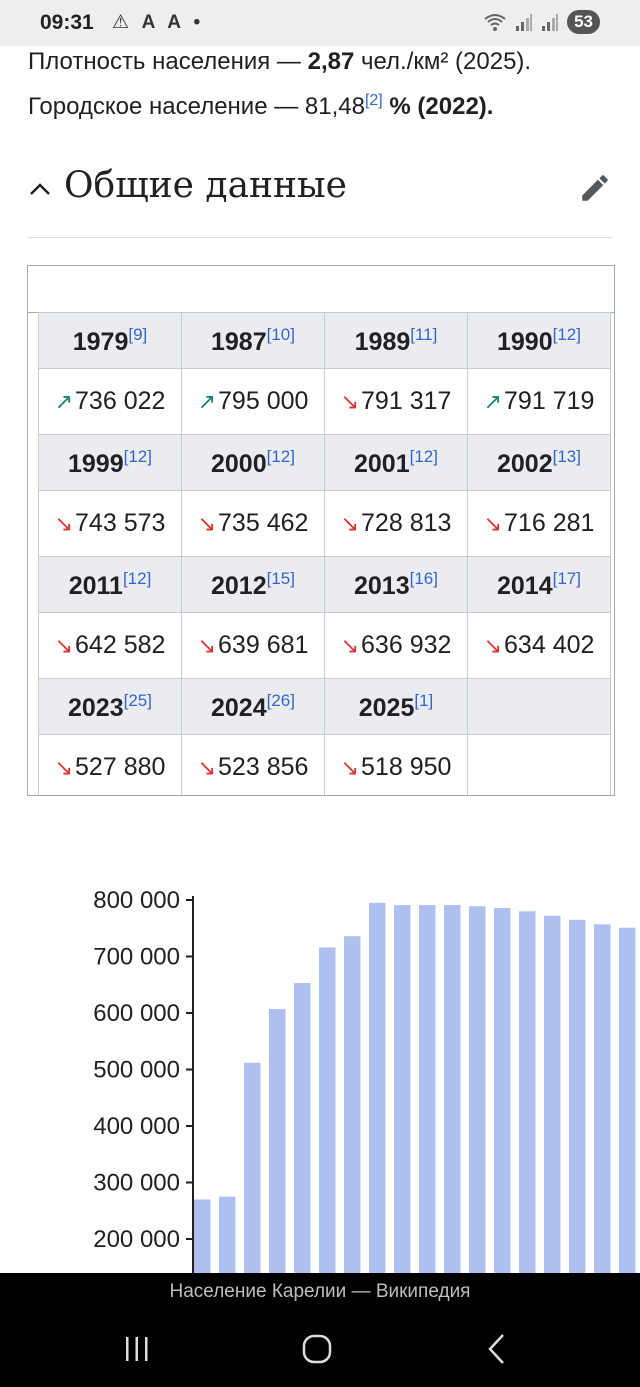  Describe the element at coordinates (158, 22) in the screenshot. I see `notification-icons: ⚠ A A •` at that location.